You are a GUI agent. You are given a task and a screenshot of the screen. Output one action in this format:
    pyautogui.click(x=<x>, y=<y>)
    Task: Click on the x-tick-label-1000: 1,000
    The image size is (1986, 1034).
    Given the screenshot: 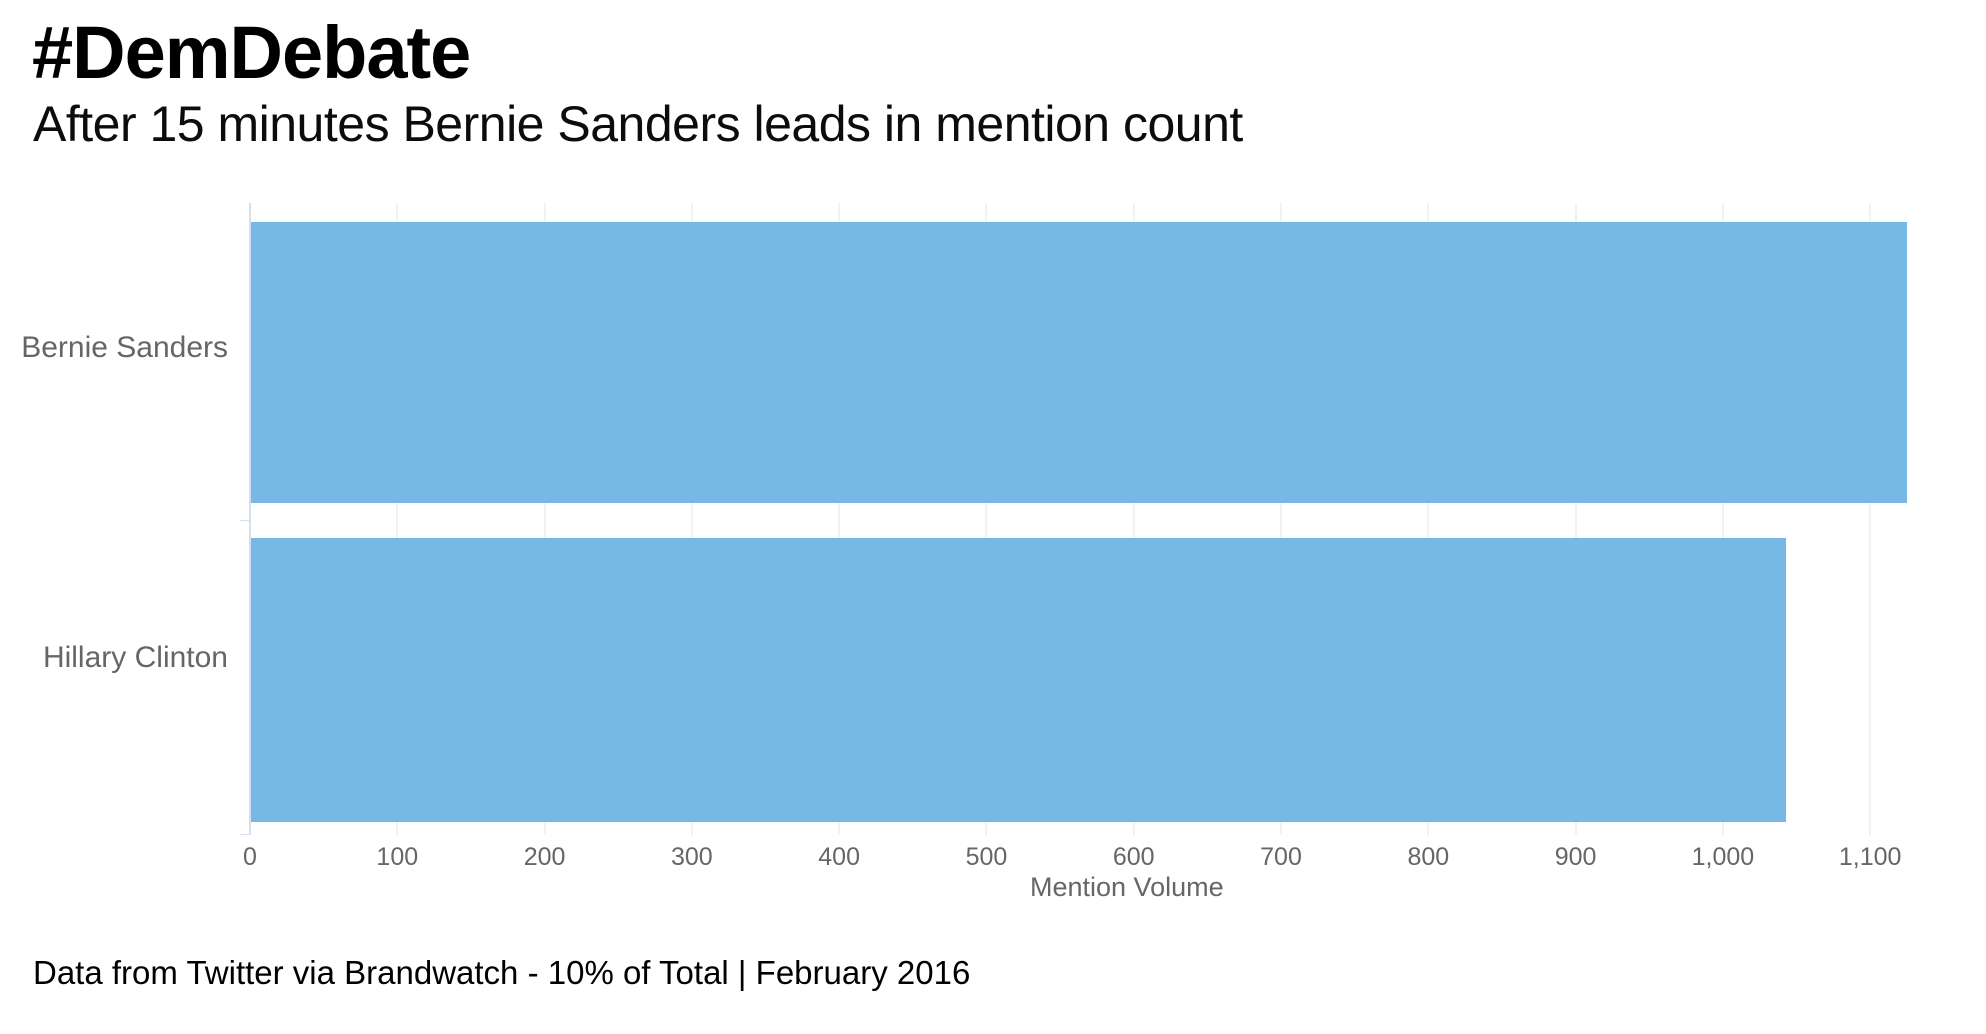 What is the action you would take?
    pyautogui.click(x=1723, y=857)
    